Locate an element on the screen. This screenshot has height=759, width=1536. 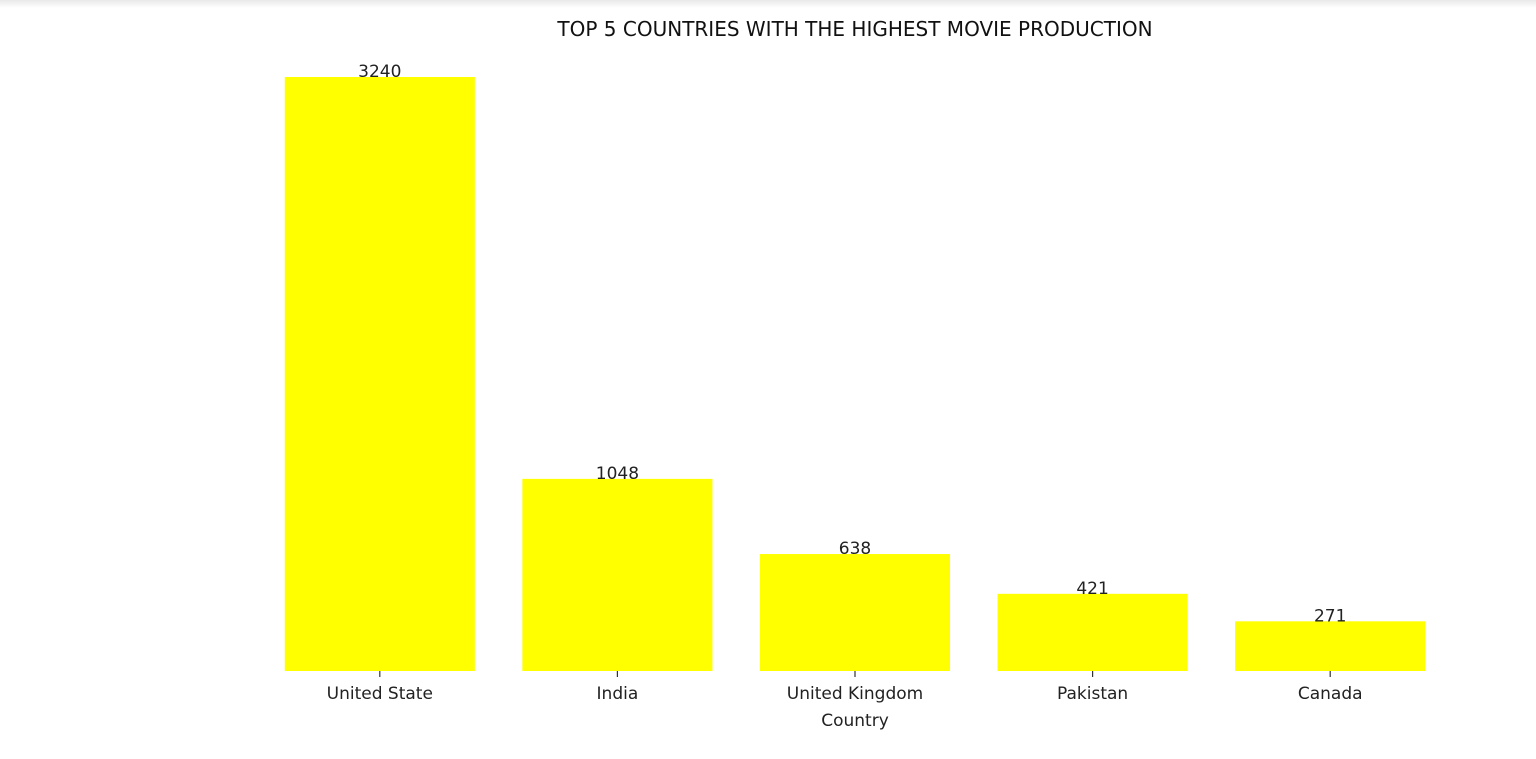
bar-united-state is located at coordinates (379, 374).